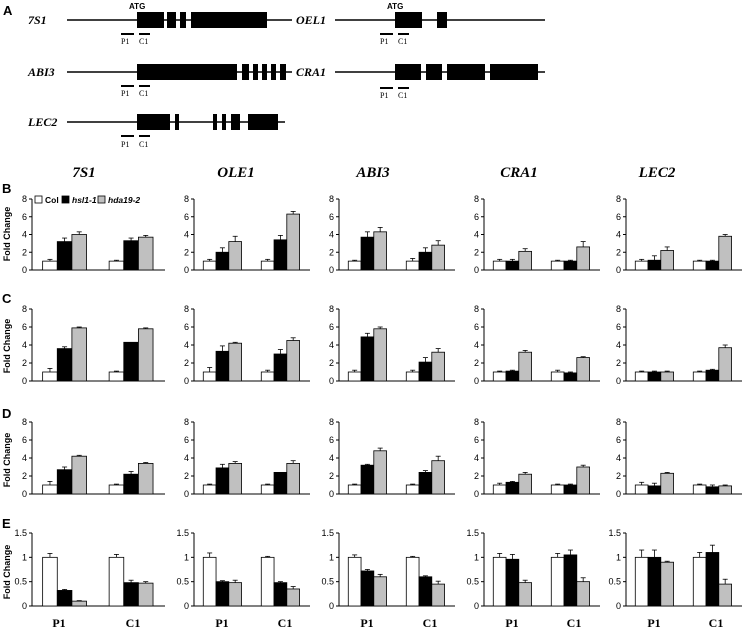 The width and height of the screenshot is (748, 635). Describe the element at coordinates (247, 345) in the screenshot. I see `chart-c-ole1: 0 2 4 6 8` at that location.